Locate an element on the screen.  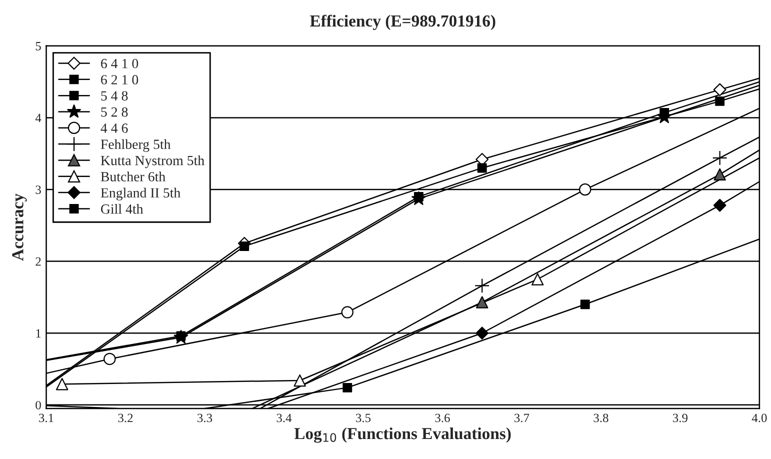
x-tick-label: 3.5 is located at coordinates (363, 418).